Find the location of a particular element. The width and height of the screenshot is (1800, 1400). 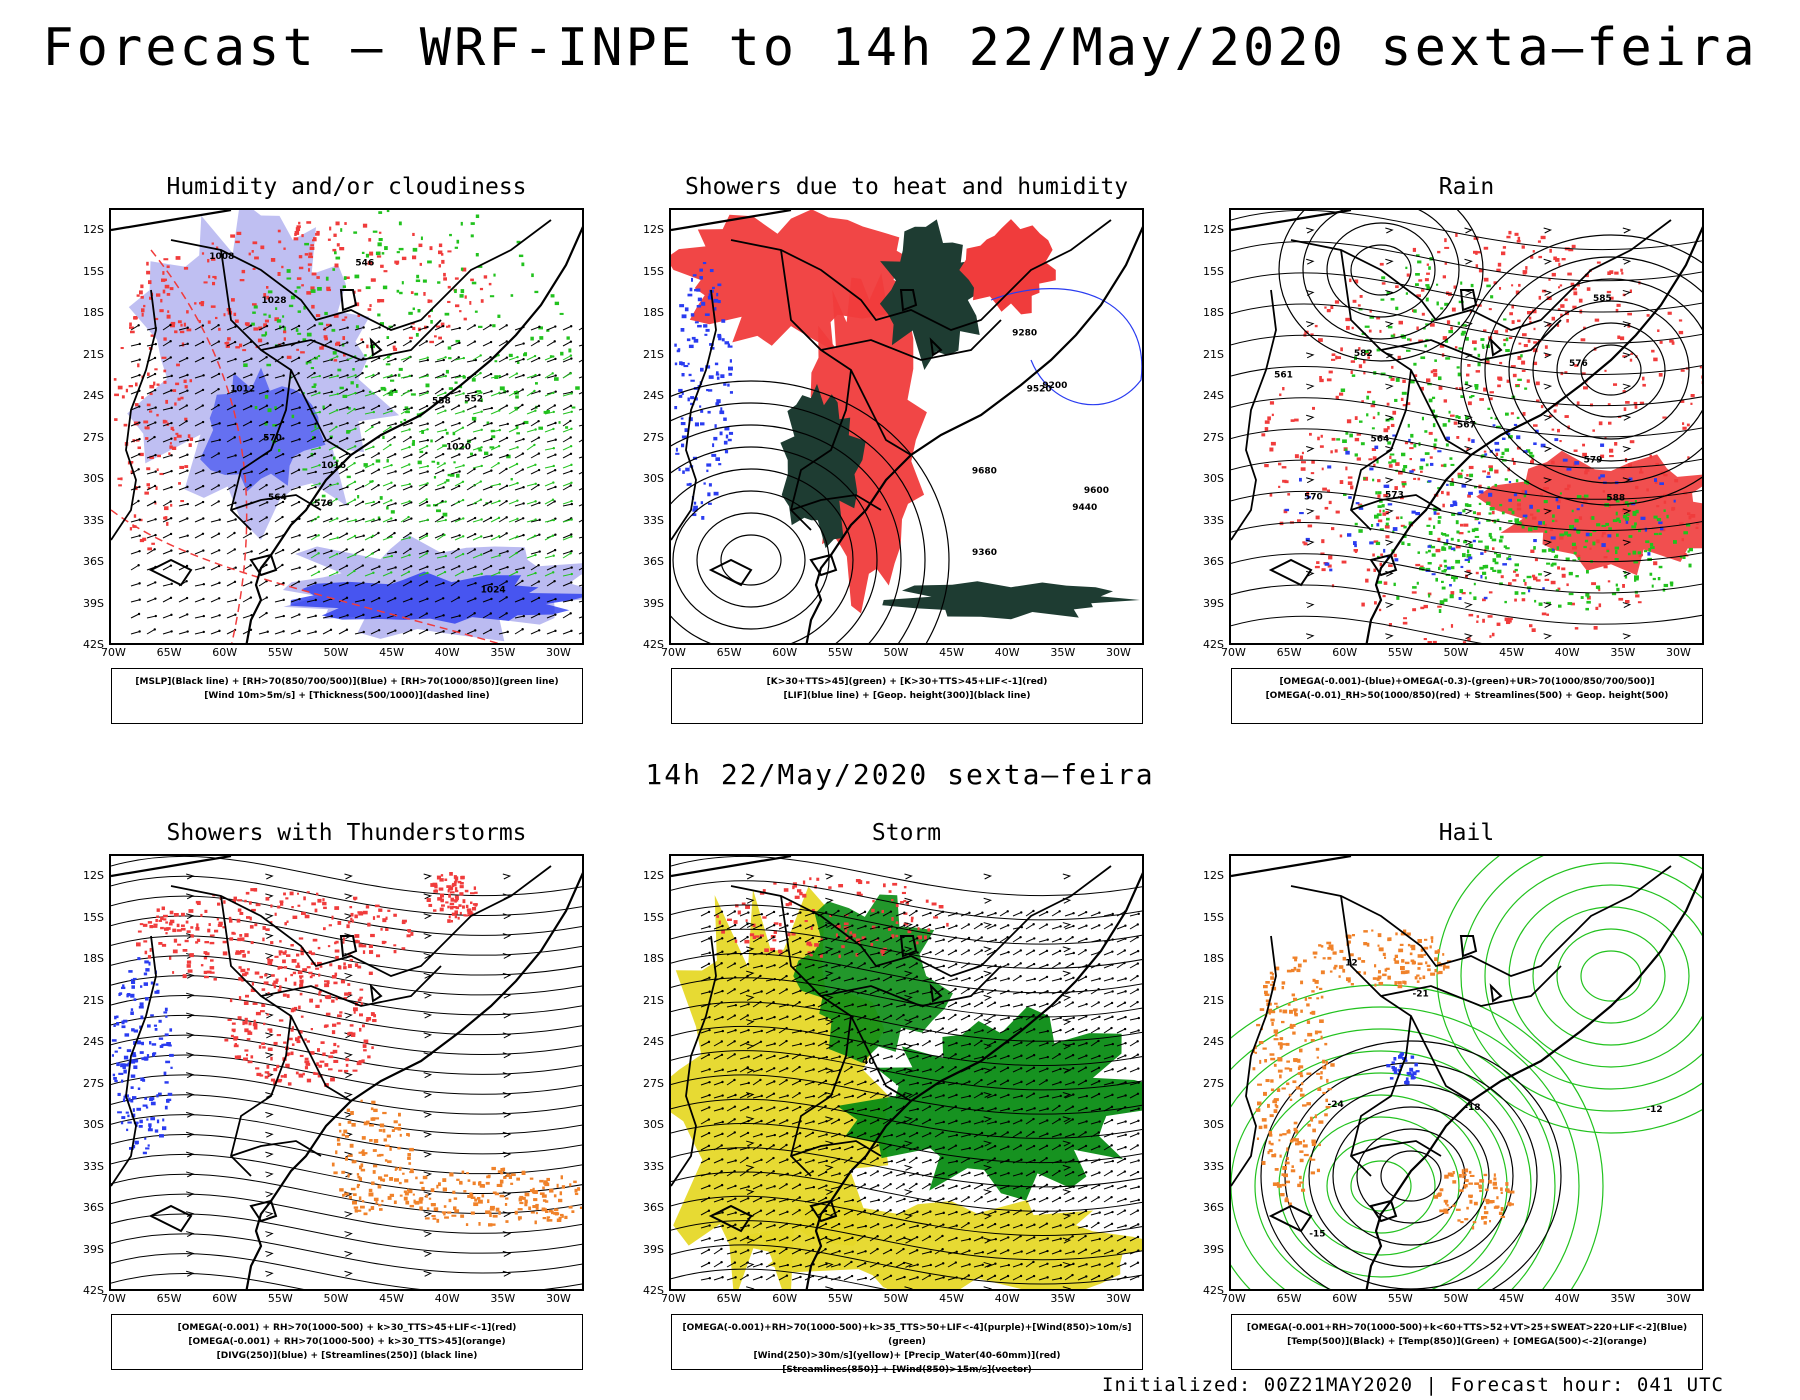

coastline-borders is located at coordinates (906, 426).